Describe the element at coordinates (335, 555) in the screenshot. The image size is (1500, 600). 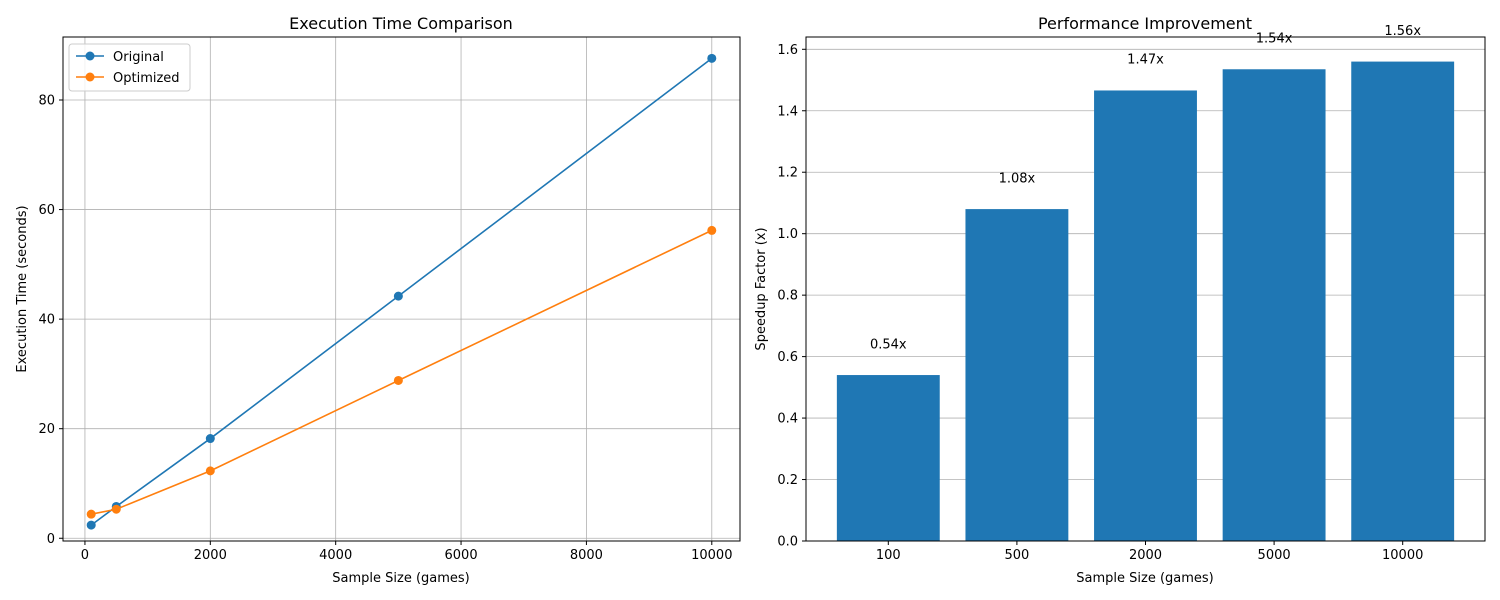
I see `left-x-tick-label: 4000` at that location.